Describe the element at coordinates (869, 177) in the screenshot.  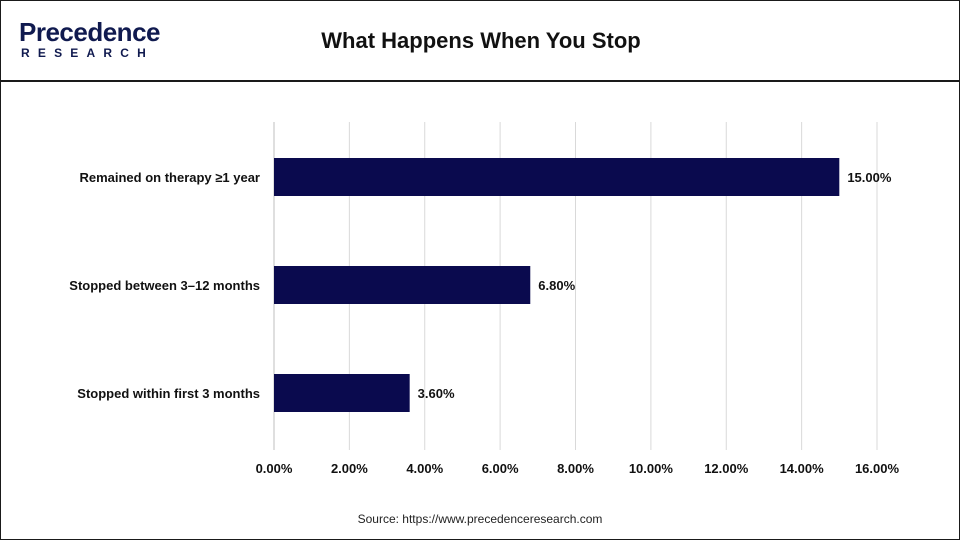
I see `data-label: 15.00%` at that location.